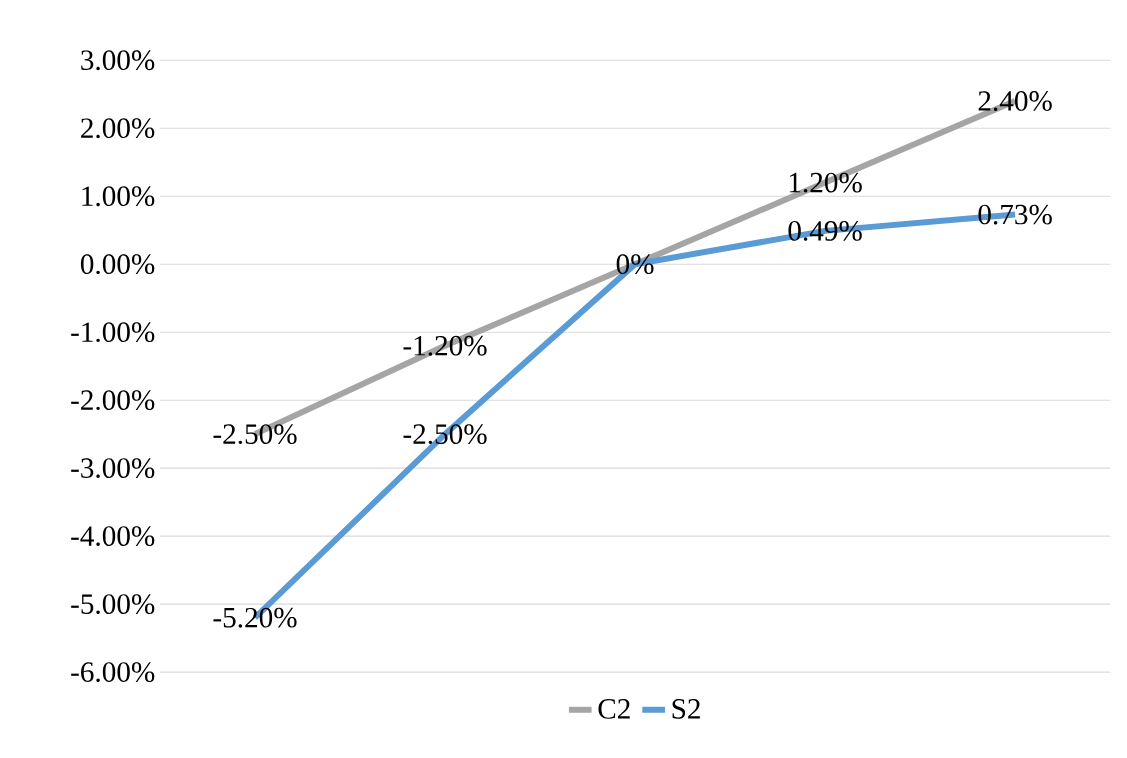 This screenshot has width=1127, height=758. Describe the element at coordinates (825, 230) in the screenshot. I see `data-label: 0.49%` at that location.